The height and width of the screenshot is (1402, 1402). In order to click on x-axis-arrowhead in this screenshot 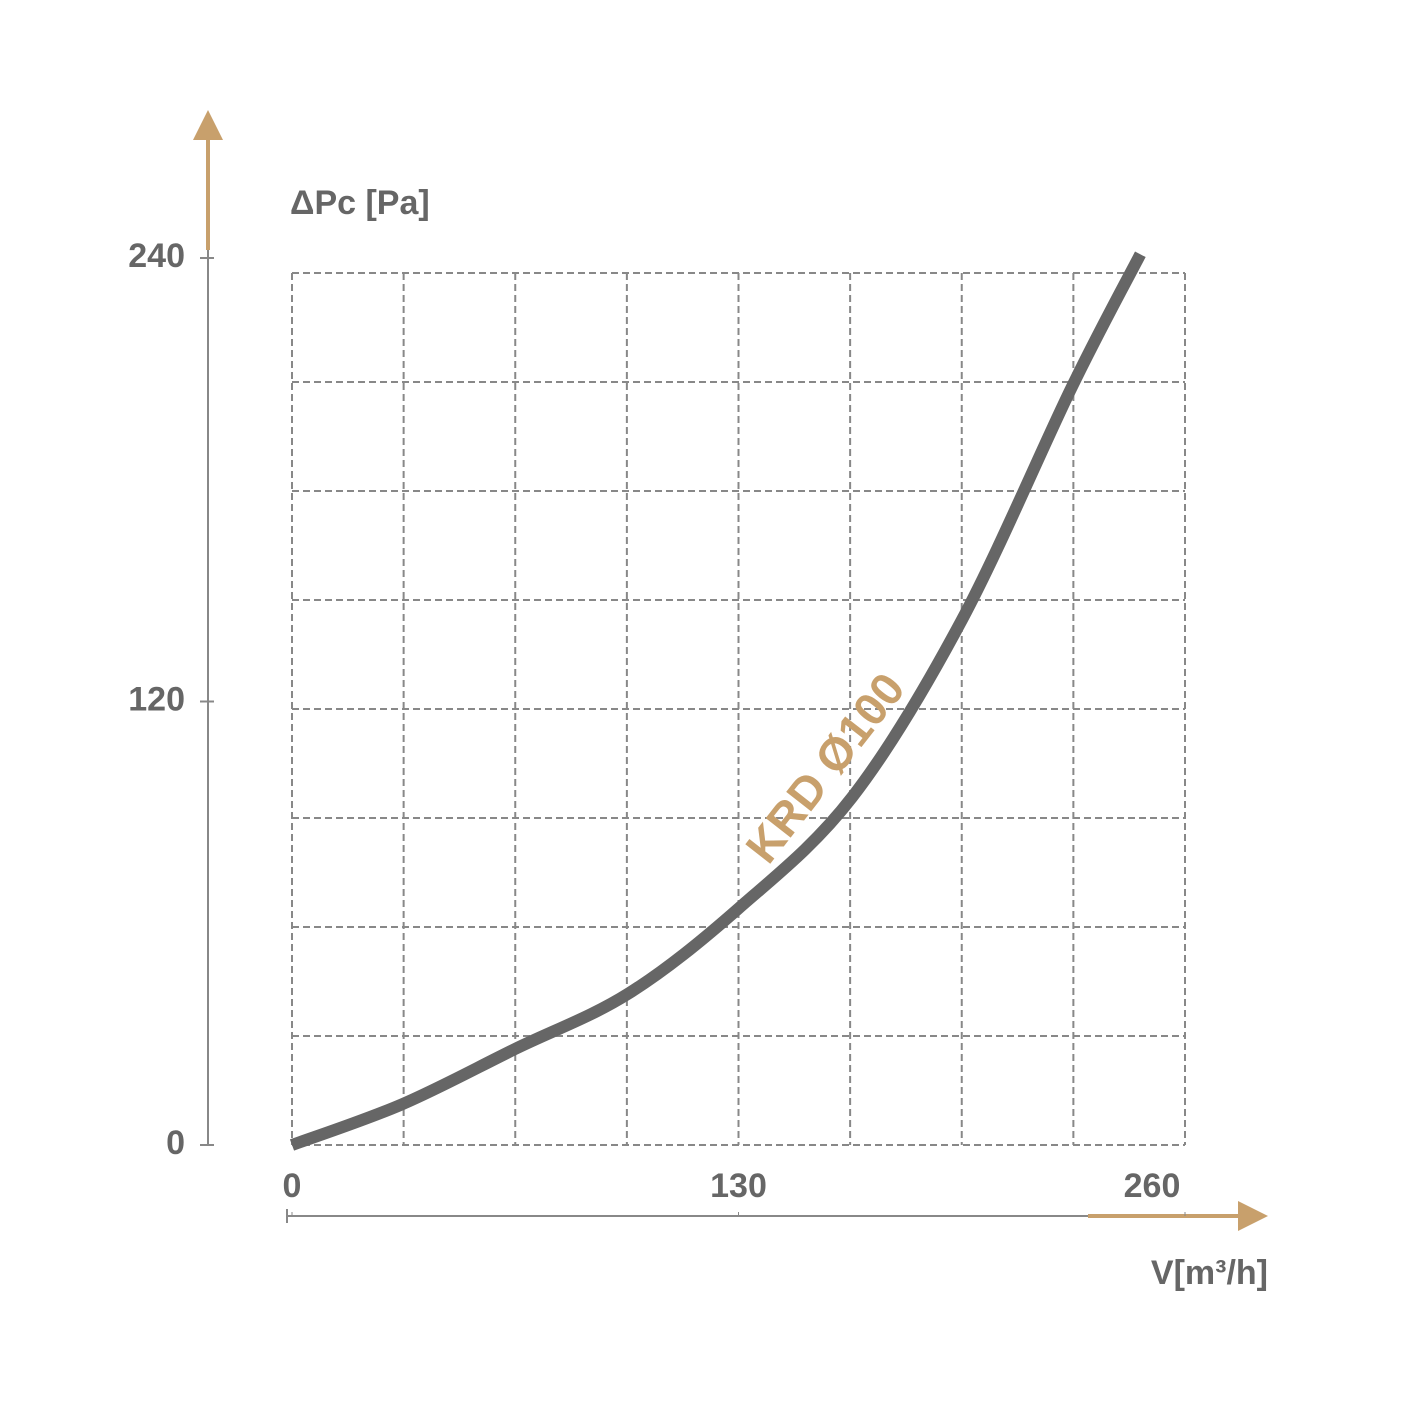, I will do `click(1253, 1216)`.